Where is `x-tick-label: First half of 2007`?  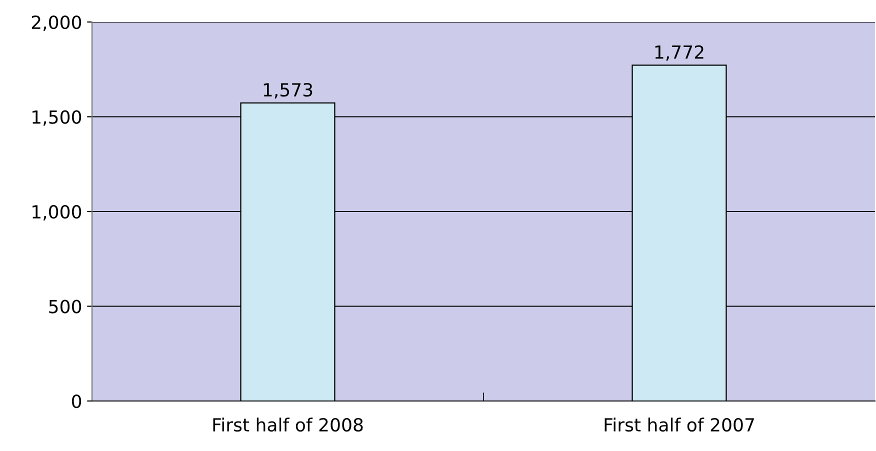 x-tick-label: First half of 2007 is located at coordinates (679, 425).